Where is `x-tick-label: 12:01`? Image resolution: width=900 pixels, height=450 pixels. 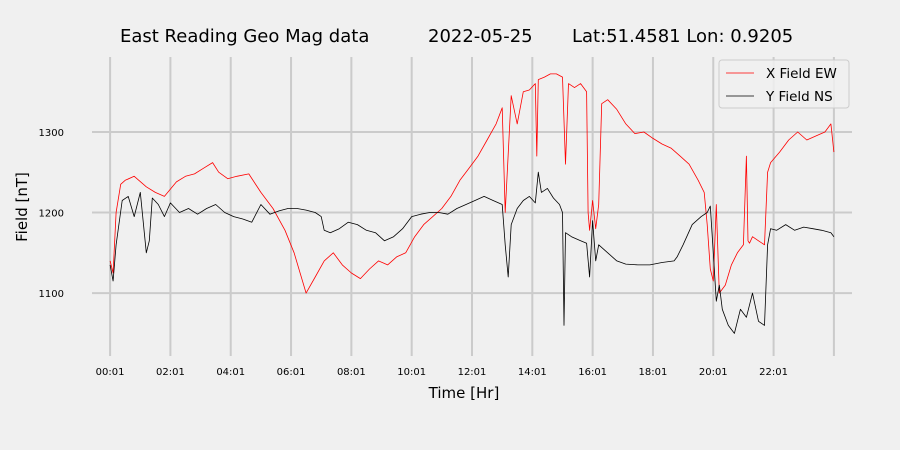 x-tick-label: 12:01 is located at coordinates (472, 372).